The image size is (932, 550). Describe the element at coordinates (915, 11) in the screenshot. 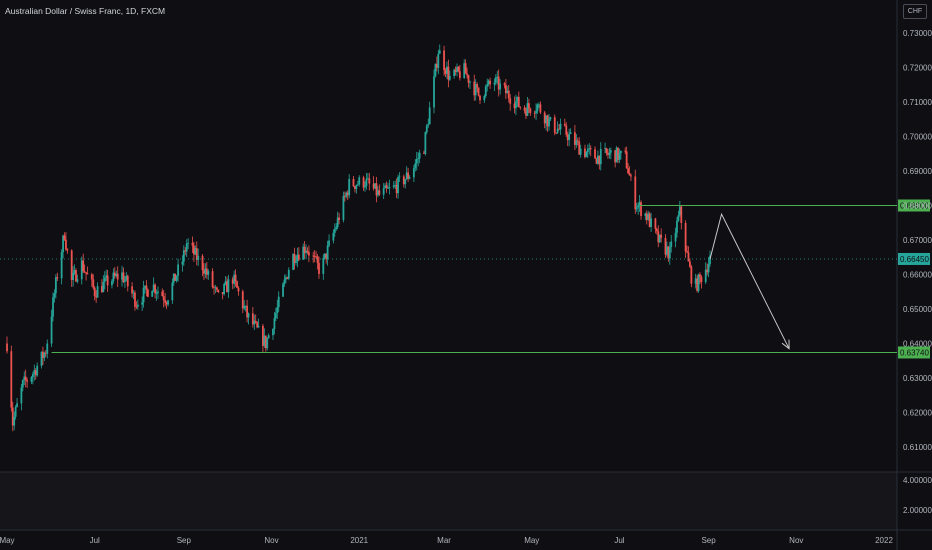

I see `currency-badge: CHF` at that location.